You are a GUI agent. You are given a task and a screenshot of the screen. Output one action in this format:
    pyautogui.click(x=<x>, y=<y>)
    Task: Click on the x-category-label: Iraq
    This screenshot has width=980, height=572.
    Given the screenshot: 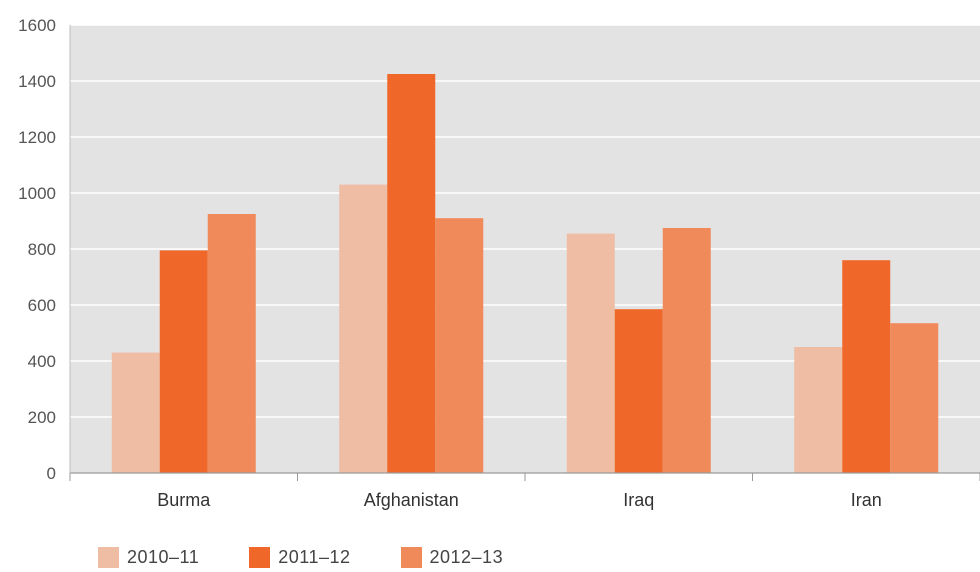 What is the action you would take?
    pyautogui.click(x=638, y=500)
    